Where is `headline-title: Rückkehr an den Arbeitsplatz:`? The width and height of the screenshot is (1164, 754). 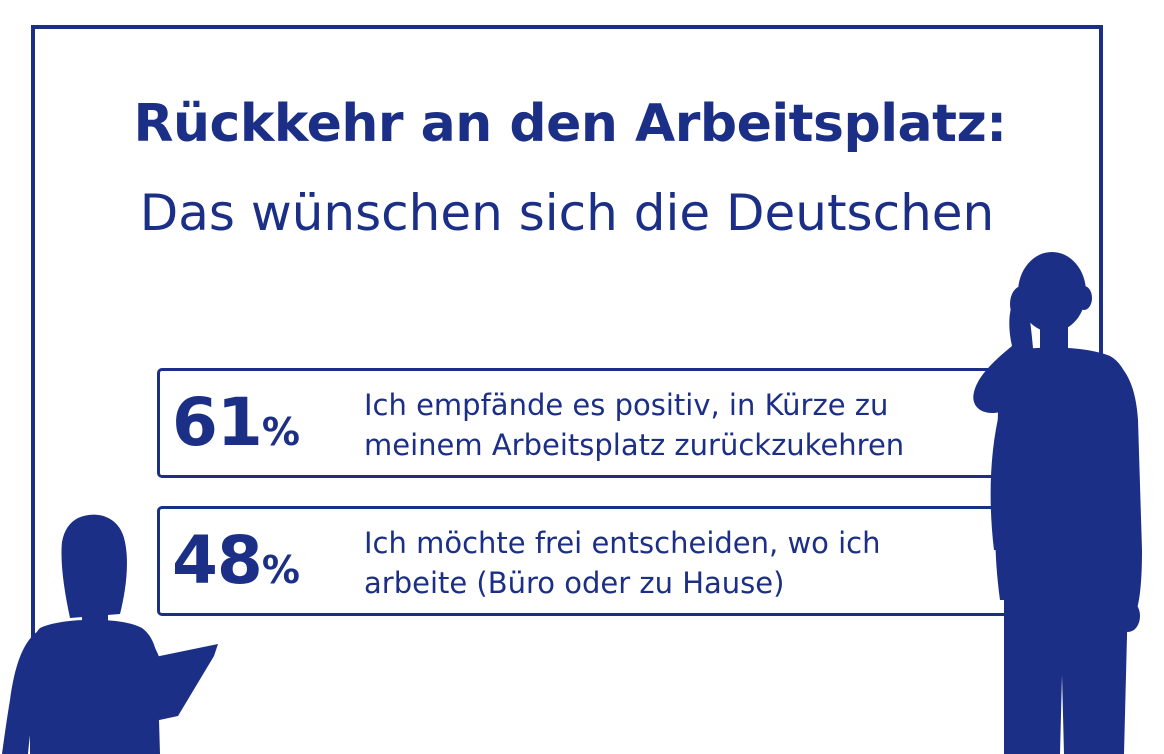 headline-title: Rückkehr an den Arbeitsplatz: is located at coordinates (570, 124).